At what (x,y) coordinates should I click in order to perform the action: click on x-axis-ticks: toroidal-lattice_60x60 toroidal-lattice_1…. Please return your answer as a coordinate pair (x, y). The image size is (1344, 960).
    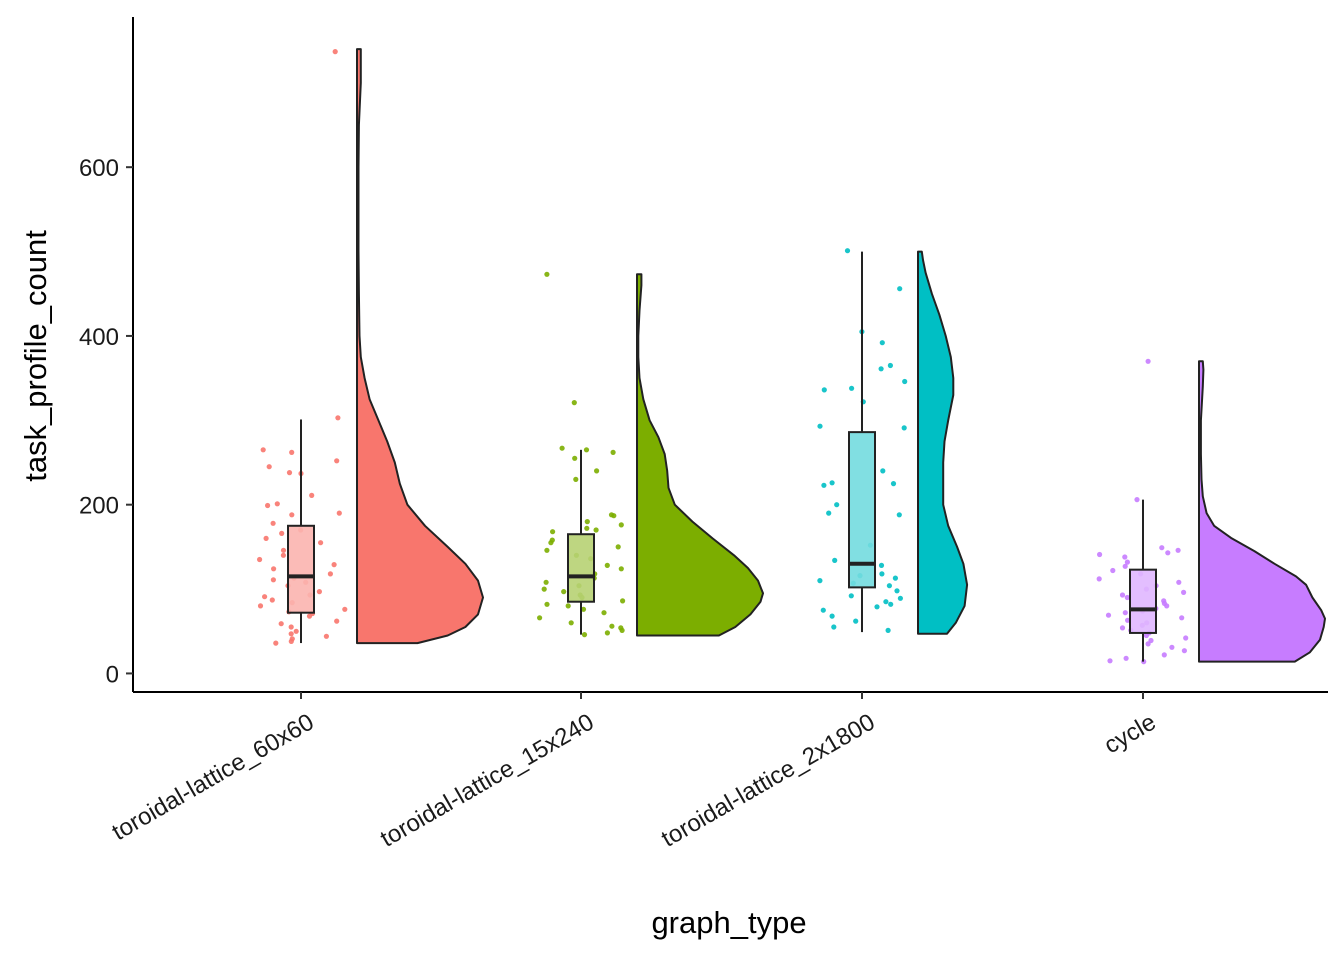
    Looking at the image, I should click on (634, 772).